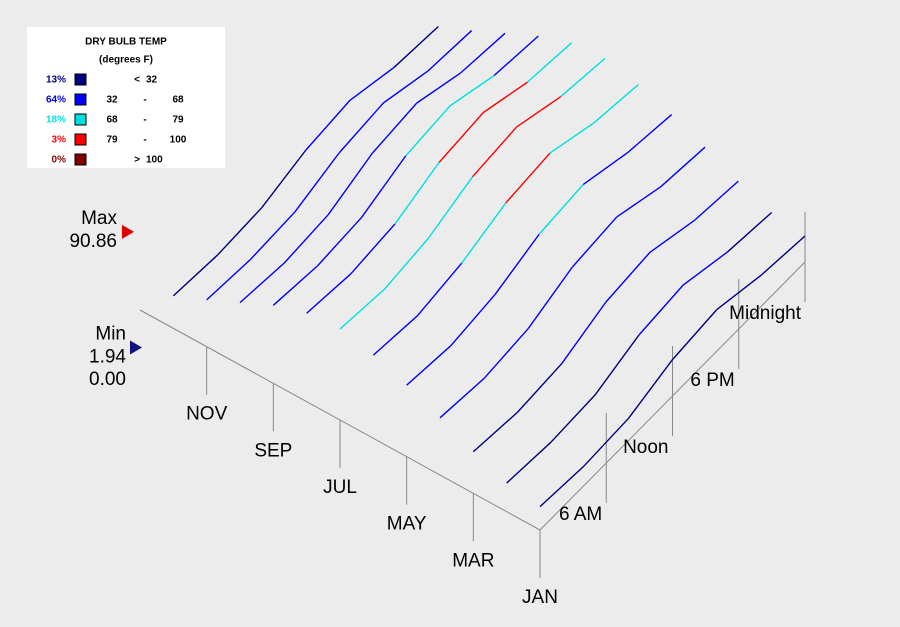 The width and height of the screenshot is (900, 627). I want to click on min-value: 1.94, so click(107, 356).